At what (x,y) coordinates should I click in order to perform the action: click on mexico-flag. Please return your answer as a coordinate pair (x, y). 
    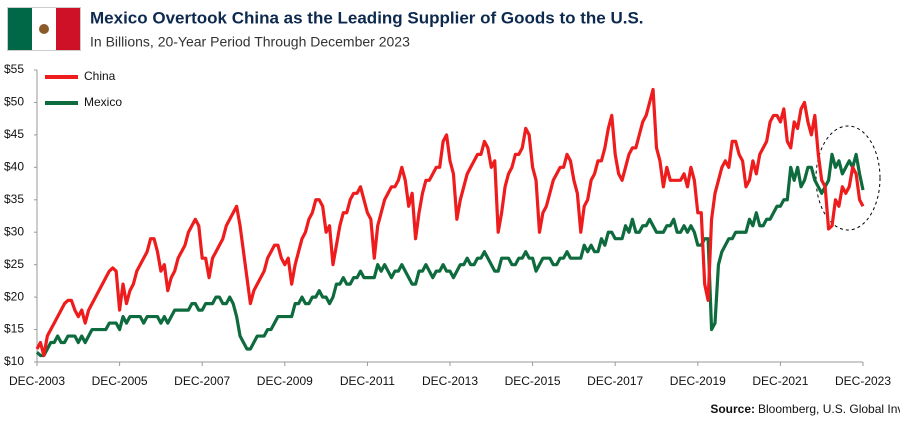
    Looking at the image, I should click on (44, 29).